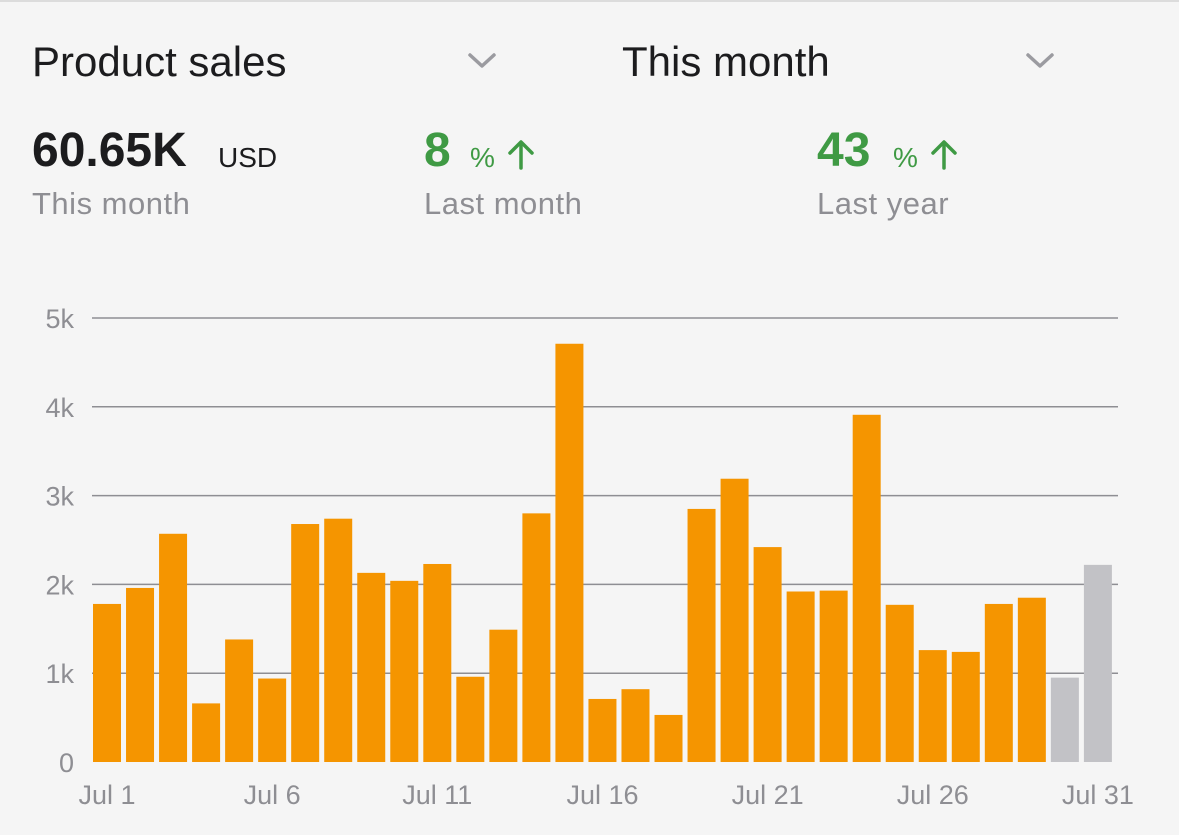 This screenshot has height=835, width=1179. I want to click on total-sales-stat: 60.65K USD This month, so click(192, 175).